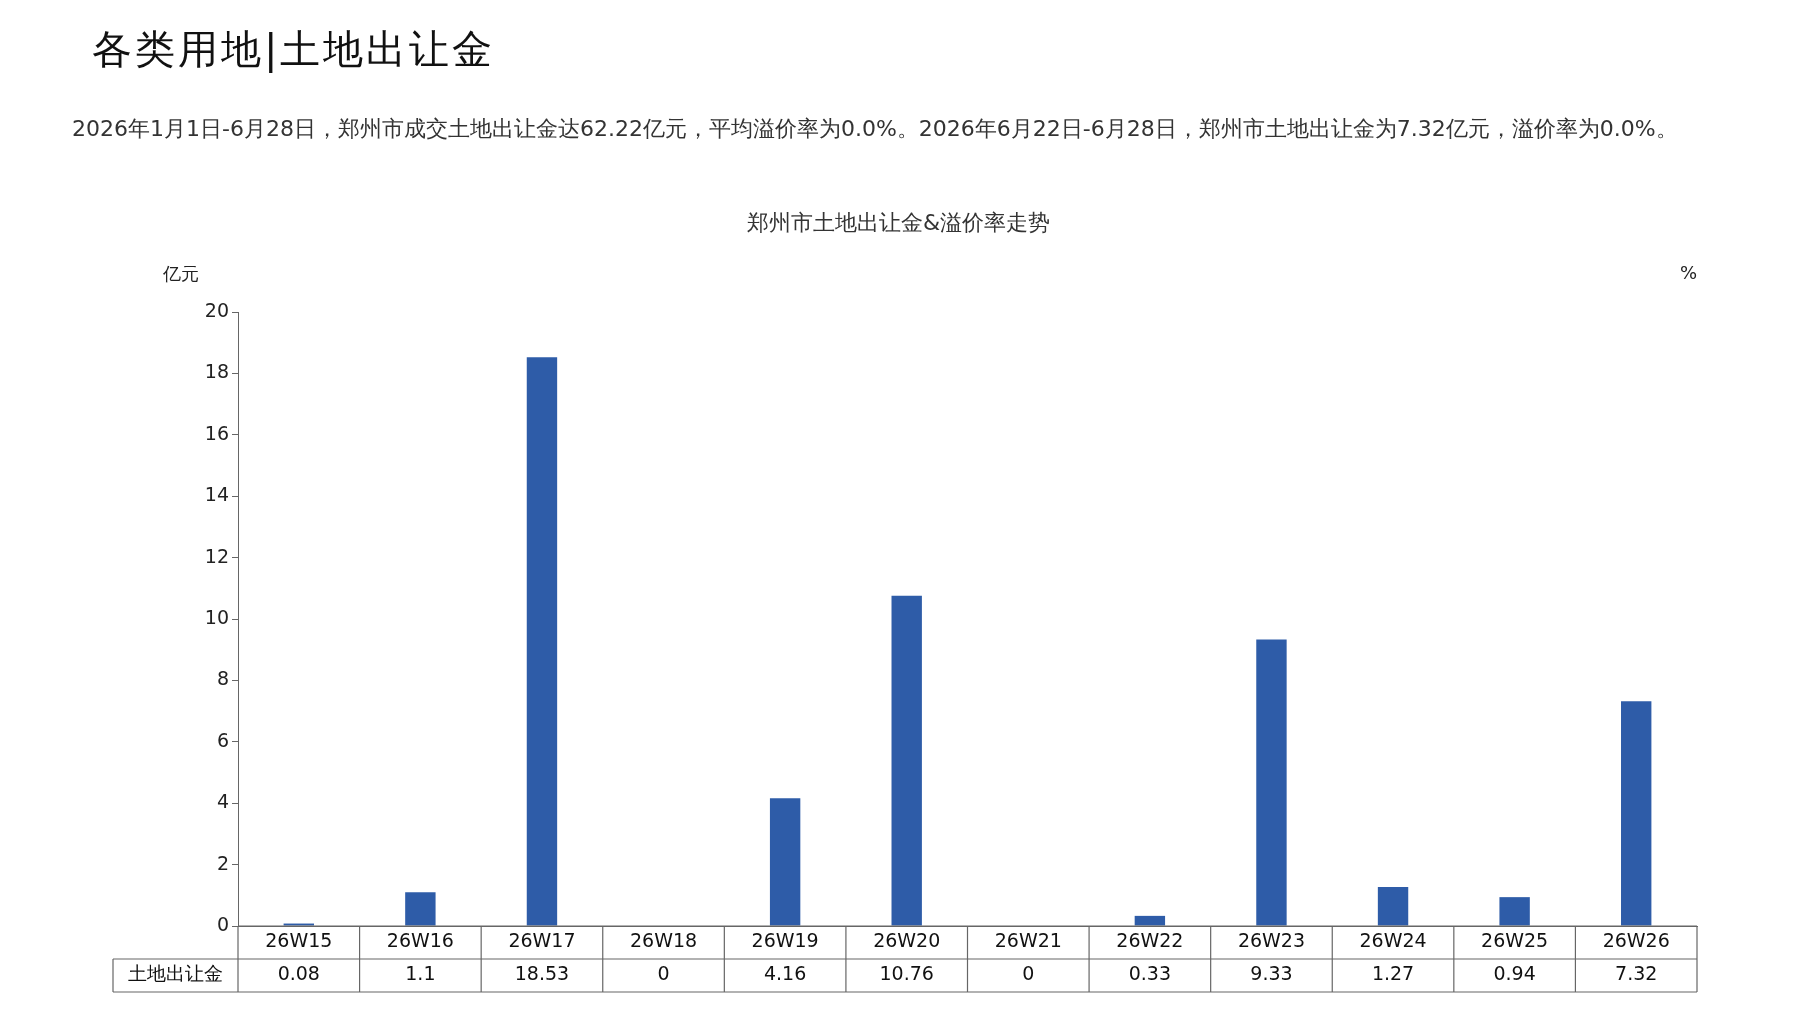 The height and width of the screenshot is (1010, 1797). I want to click on x-tick-label: 26W16, so click(420, 940).